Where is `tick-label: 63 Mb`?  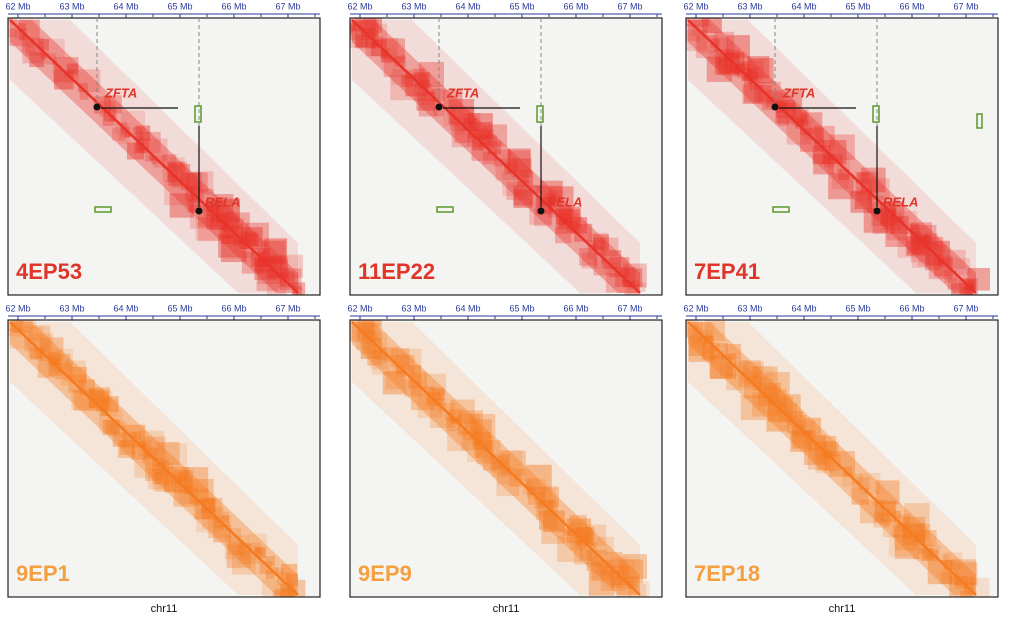 tick-label: 63 Mb is located at coordinates (71, 6).